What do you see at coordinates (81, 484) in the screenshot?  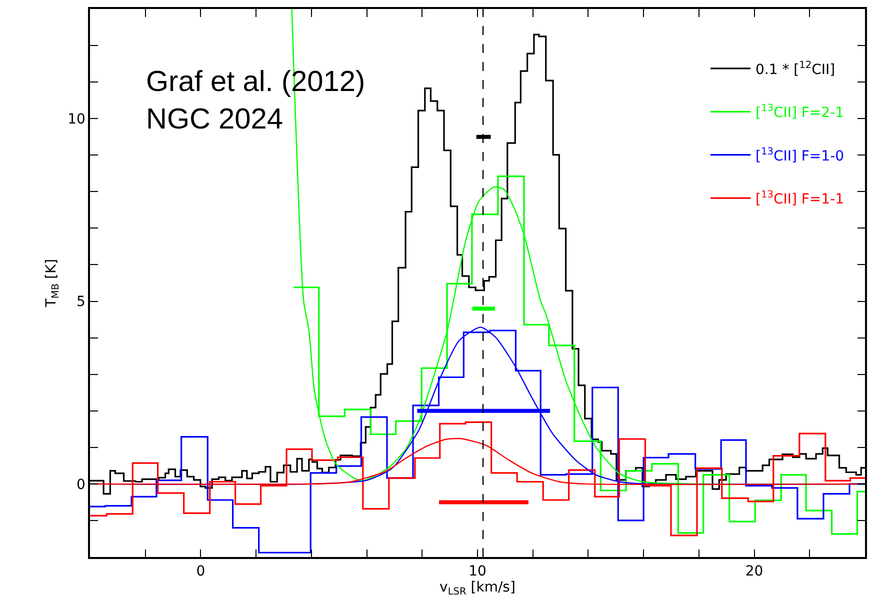 I see `y-tick-label: 0` at bounding box center [81, 484].